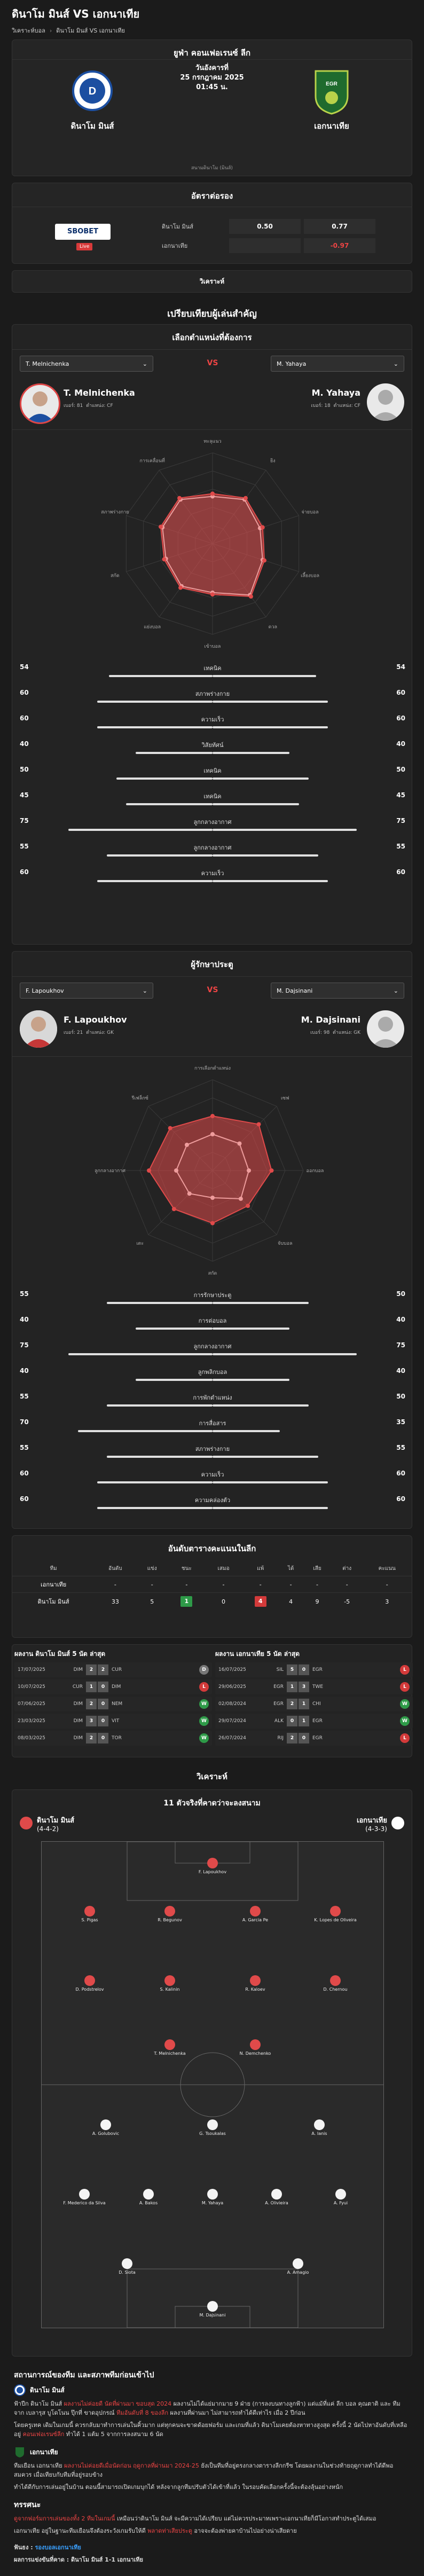 This screenshot has height=2576, width=424. I want to click on keeper-right-select: M. Dajsinani ⌄, so click(337, 991).